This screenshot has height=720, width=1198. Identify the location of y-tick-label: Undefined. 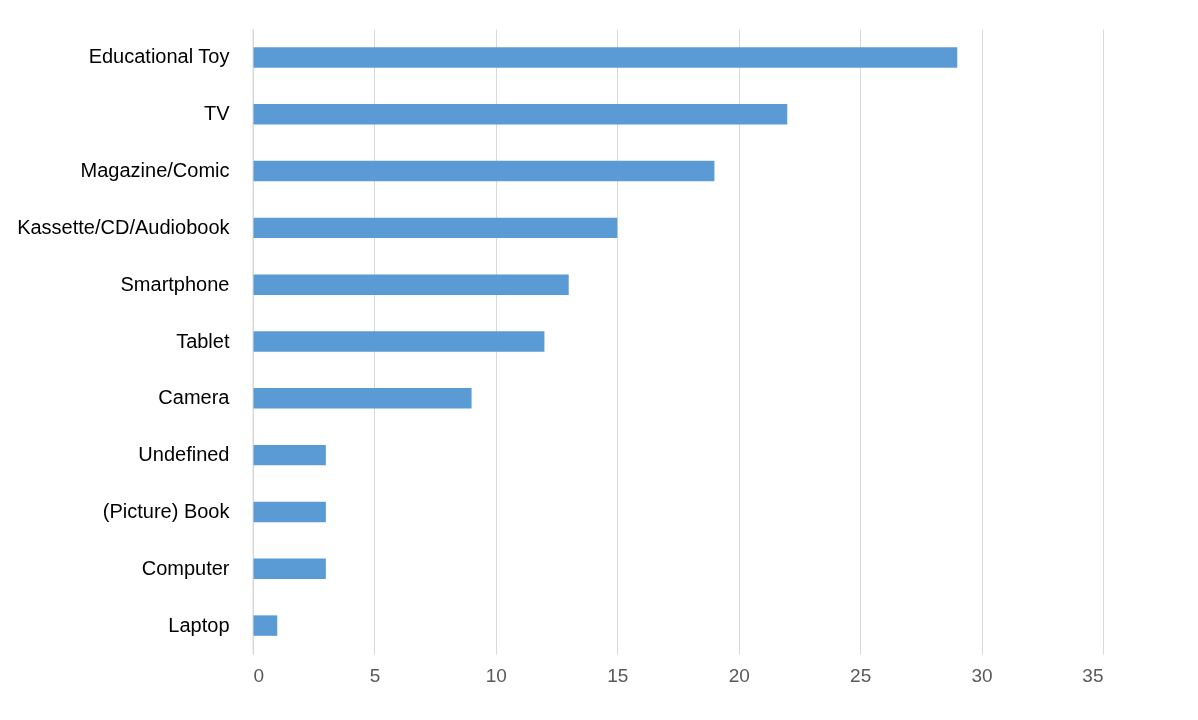
(184, 454).